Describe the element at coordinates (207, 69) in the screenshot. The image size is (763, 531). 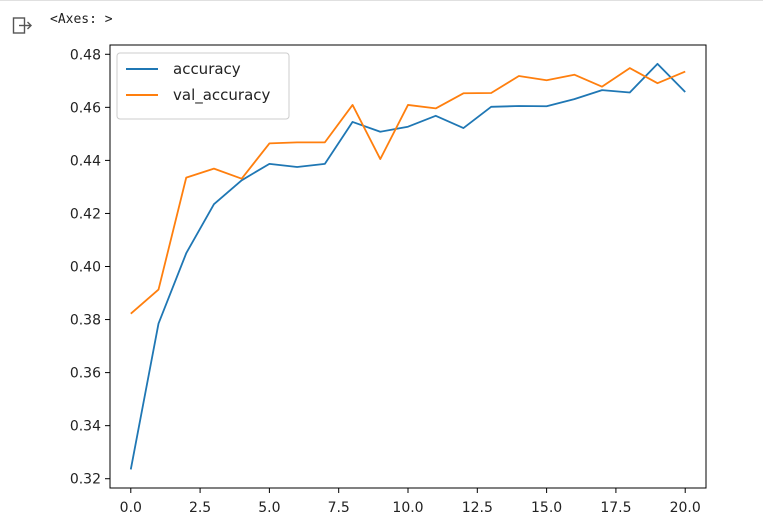
I see `legend-label-accuracy: accuracy` at that location.